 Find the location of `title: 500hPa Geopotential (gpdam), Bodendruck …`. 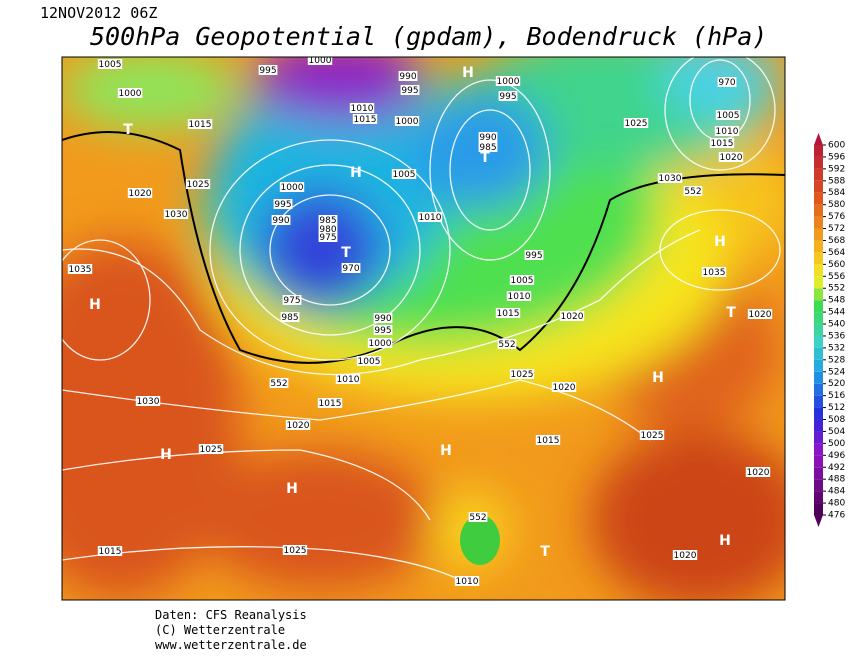

title: 500hPa Geopotential (gpdam), Bodendruck … is located at coordinates (428, 36).